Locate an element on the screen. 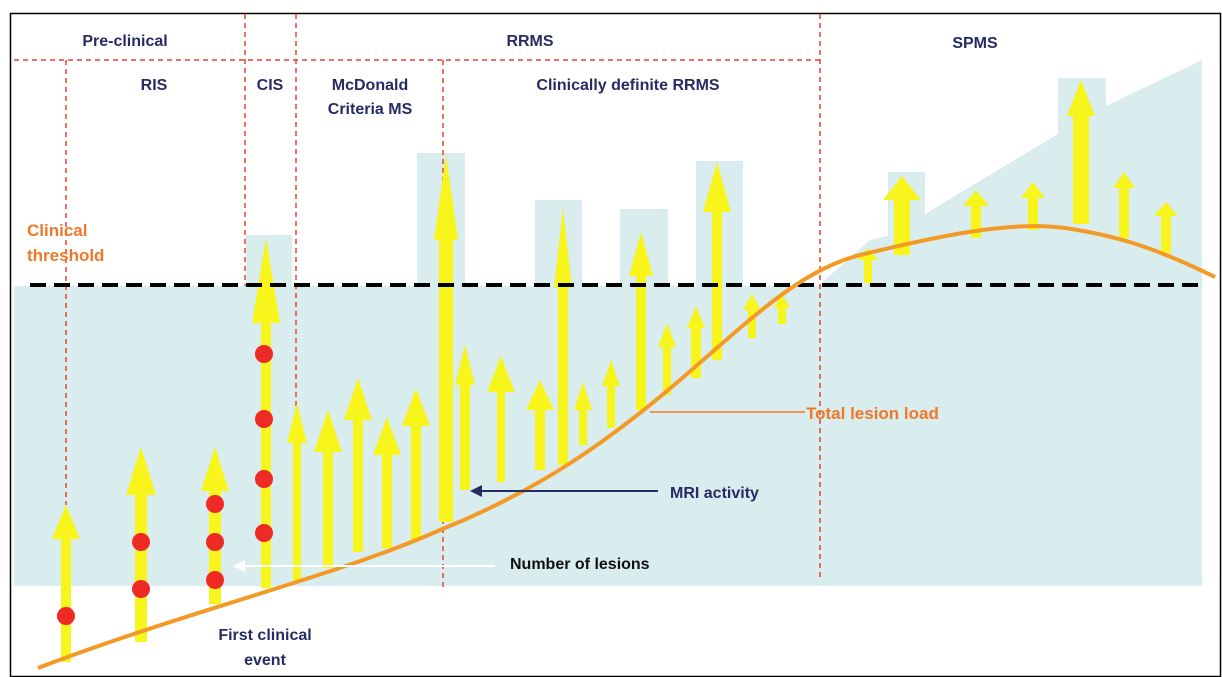  phase-label-ris: RIS is located at coordinates (154, 85).